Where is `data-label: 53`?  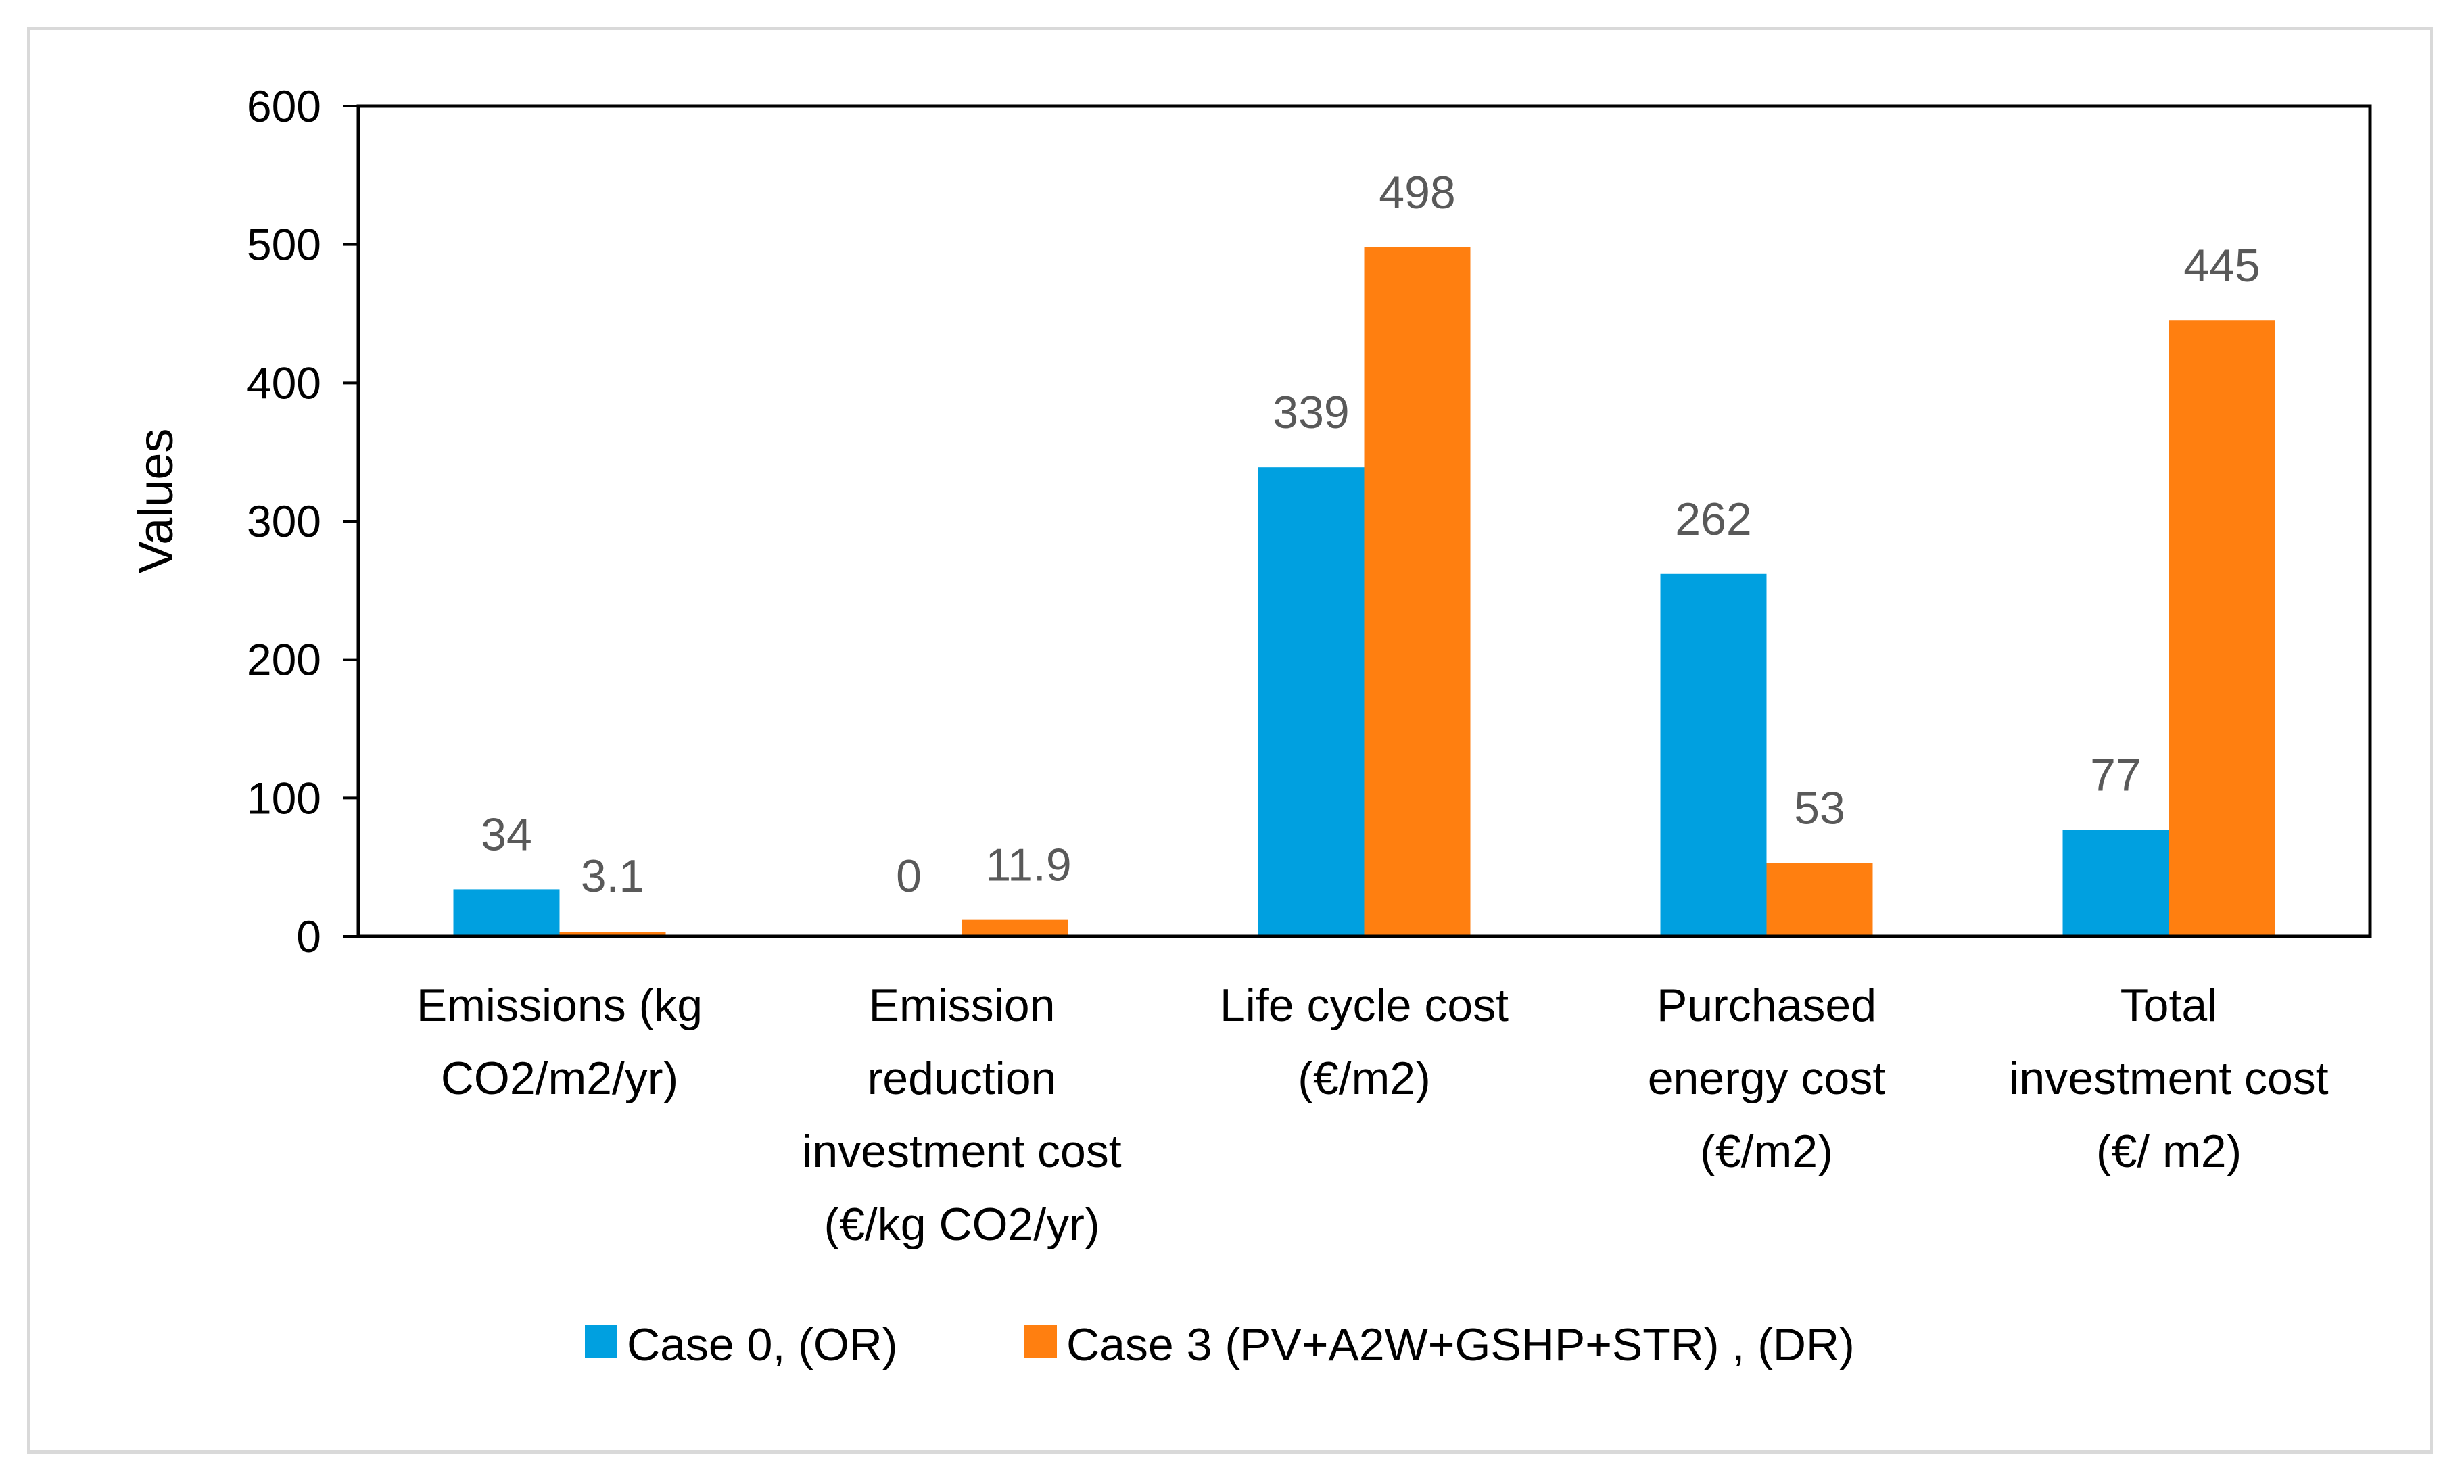
data-label: 53 is located at coordinates (1819, 809).